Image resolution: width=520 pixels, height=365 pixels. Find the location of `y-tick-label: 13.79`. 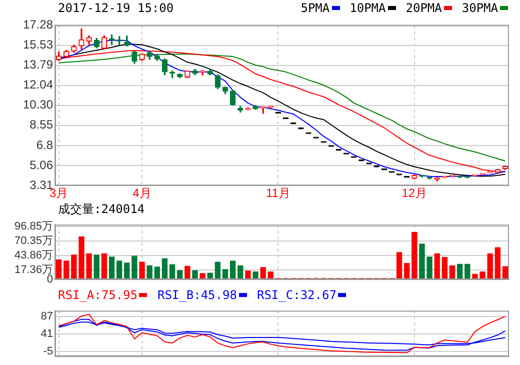

y-tick-label: 13.79 is located at coordinates (38, 65).